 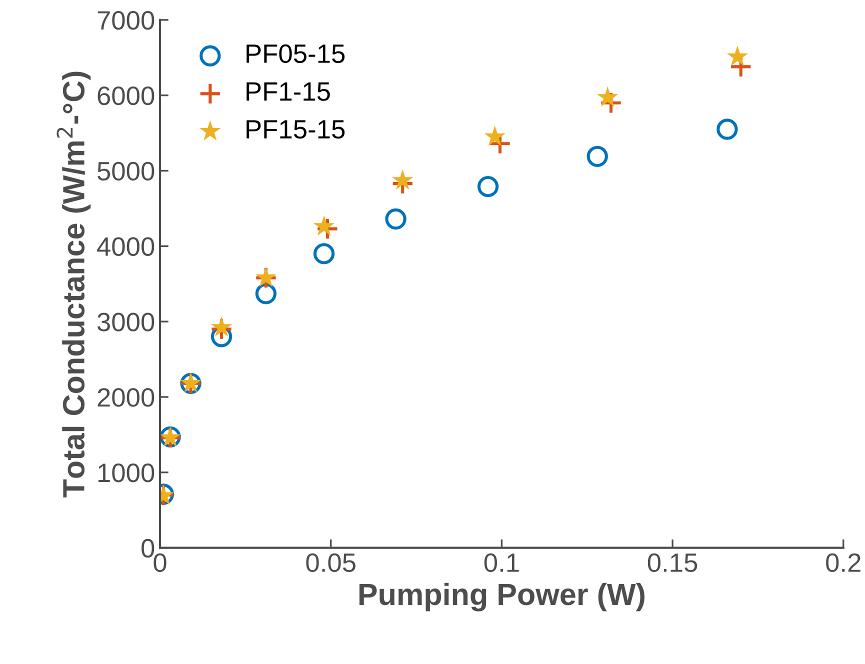 I want to click on y-tick-label: 5000, so click(x=126, y=171).